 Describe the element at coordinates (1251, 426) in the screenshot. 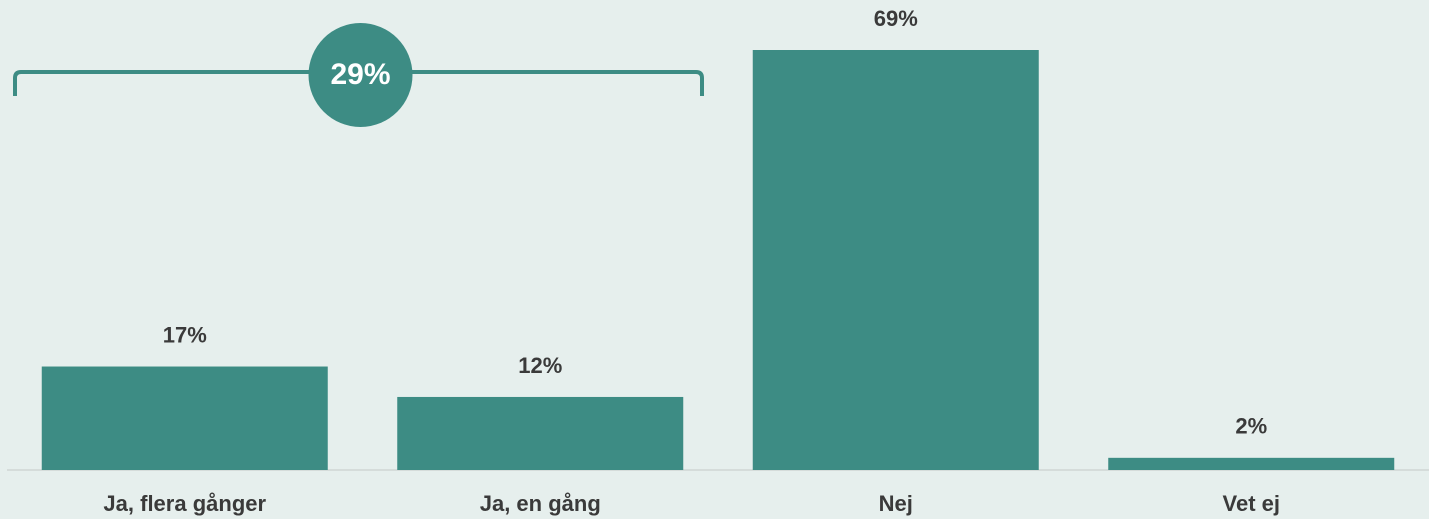

I see `value-label: 2%` at that location.